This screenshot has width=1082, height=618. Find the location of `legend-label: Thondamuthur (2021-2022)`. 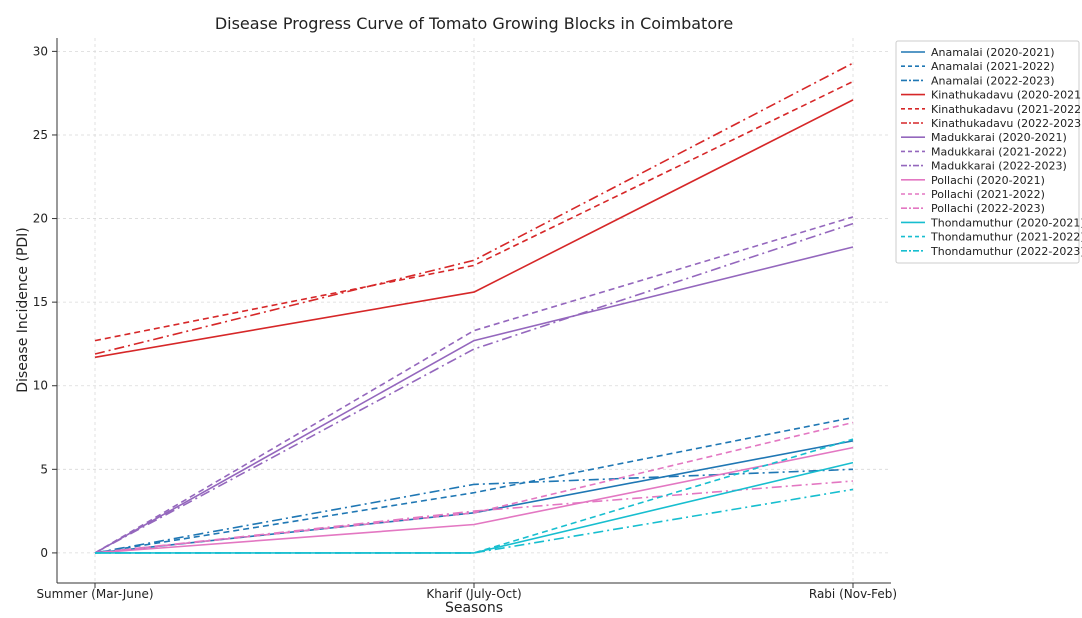

legend-label: Thondamuthur (2021-2022) is located at coordinates (1006, 237).